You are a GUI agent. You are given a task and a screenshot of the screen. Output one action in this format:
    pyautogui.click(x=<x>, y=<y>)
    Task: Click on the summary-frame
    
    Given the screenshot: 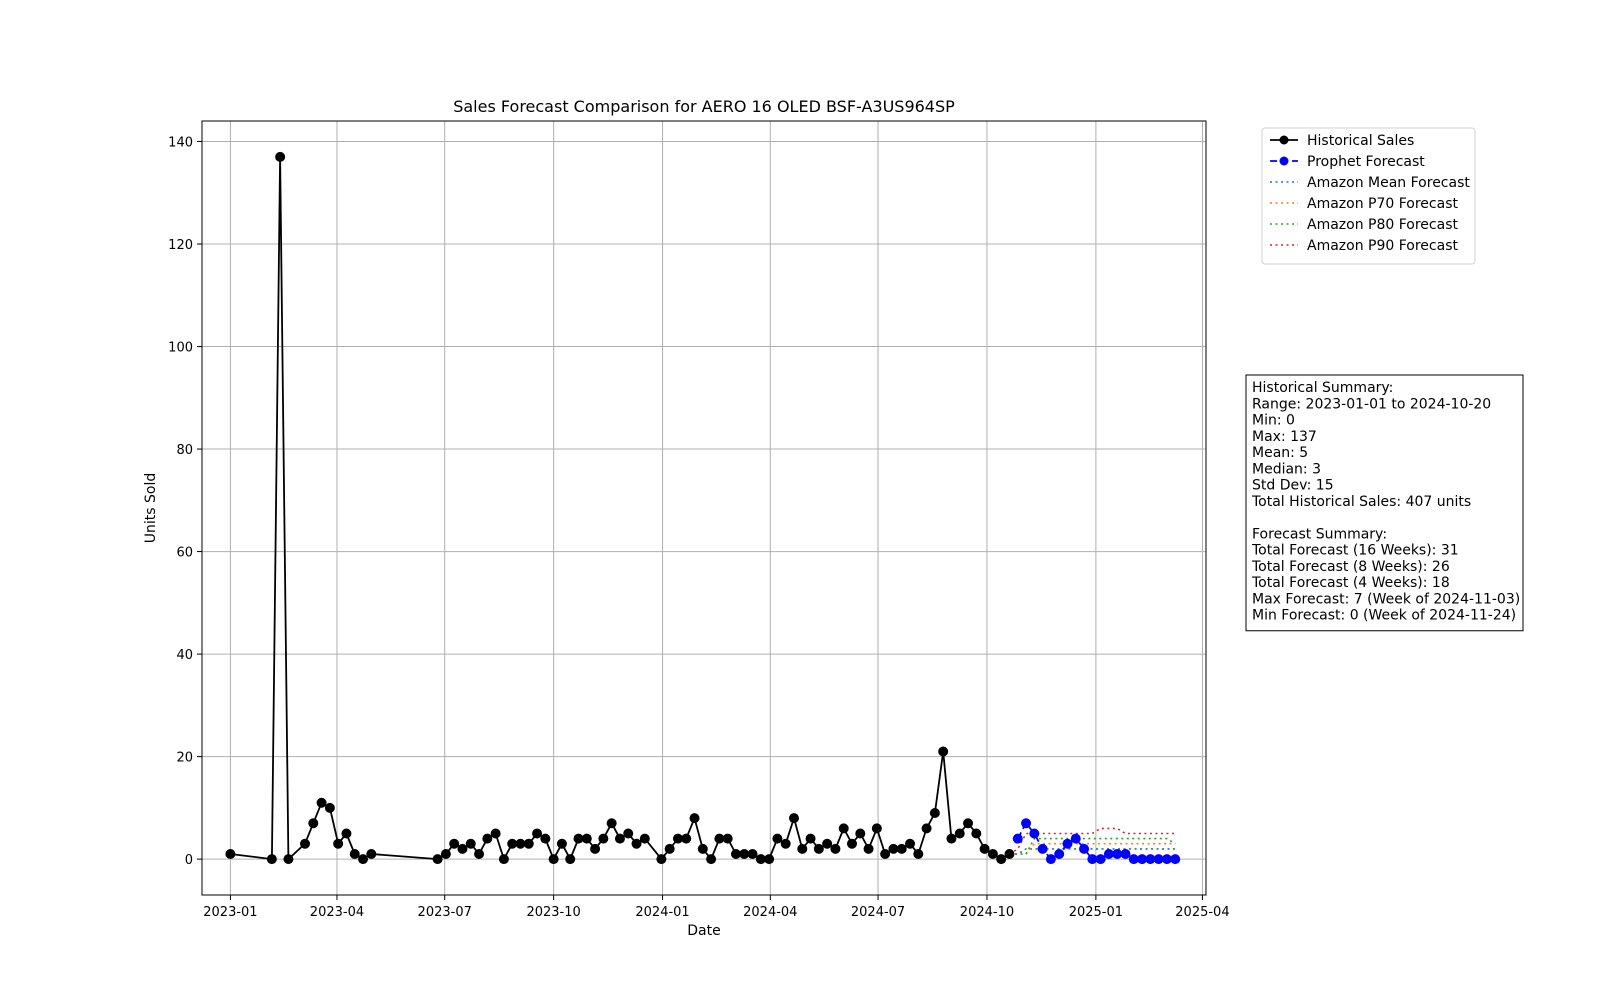 What is the action you would take?
    pyautogui.click(x=1384, y=503)
    